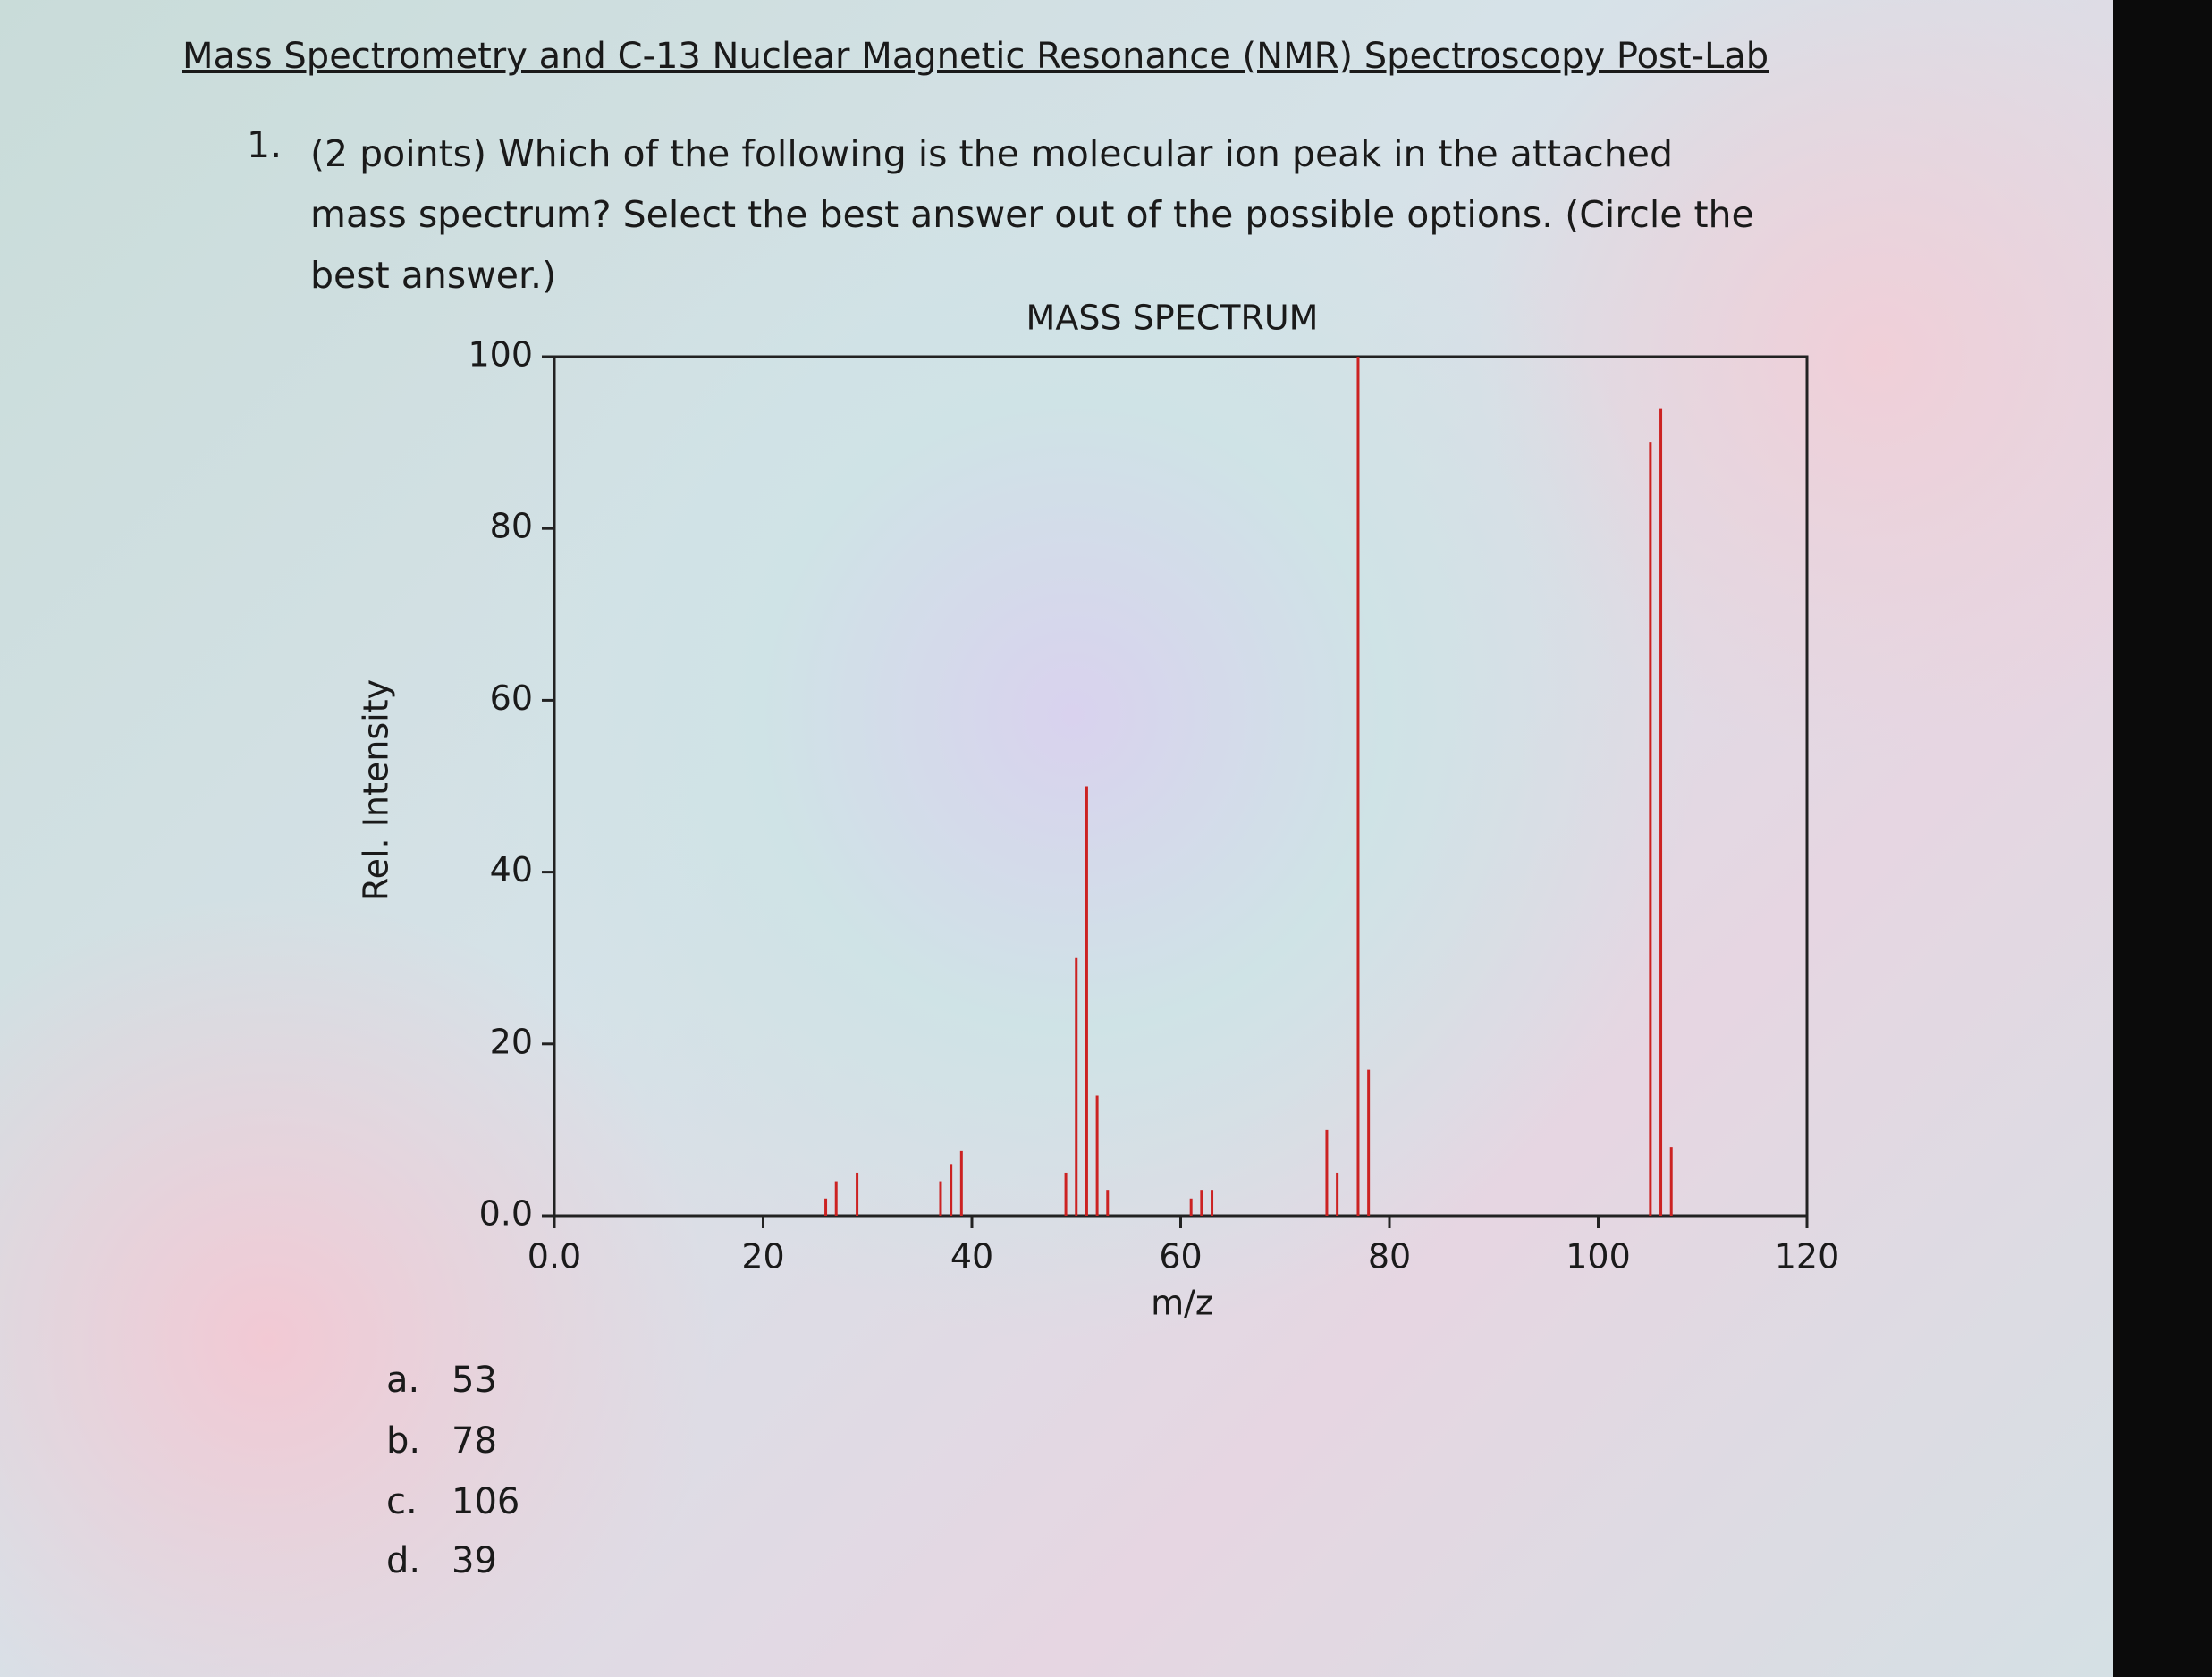 This screenshot has height=1677, width=2212. I want to click on screen-edge, so click(2162, 839).